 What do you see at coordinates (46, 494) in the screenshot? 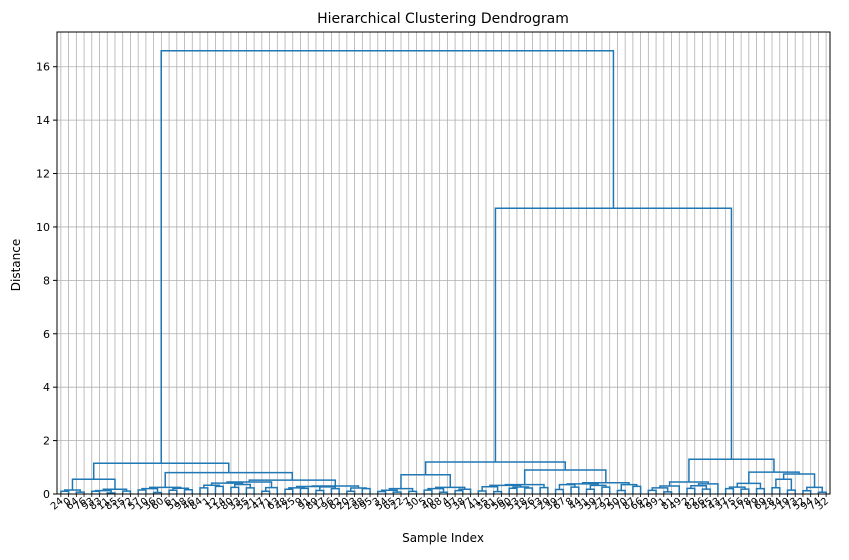
I see `y-tick-label: 0` at bounding box center [46, 494].